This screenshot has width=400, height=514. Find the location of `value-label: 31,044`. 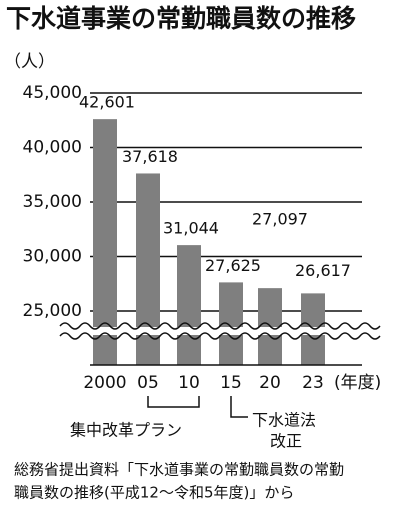

value-label: 31,044 is located at coordinates (191, 228).